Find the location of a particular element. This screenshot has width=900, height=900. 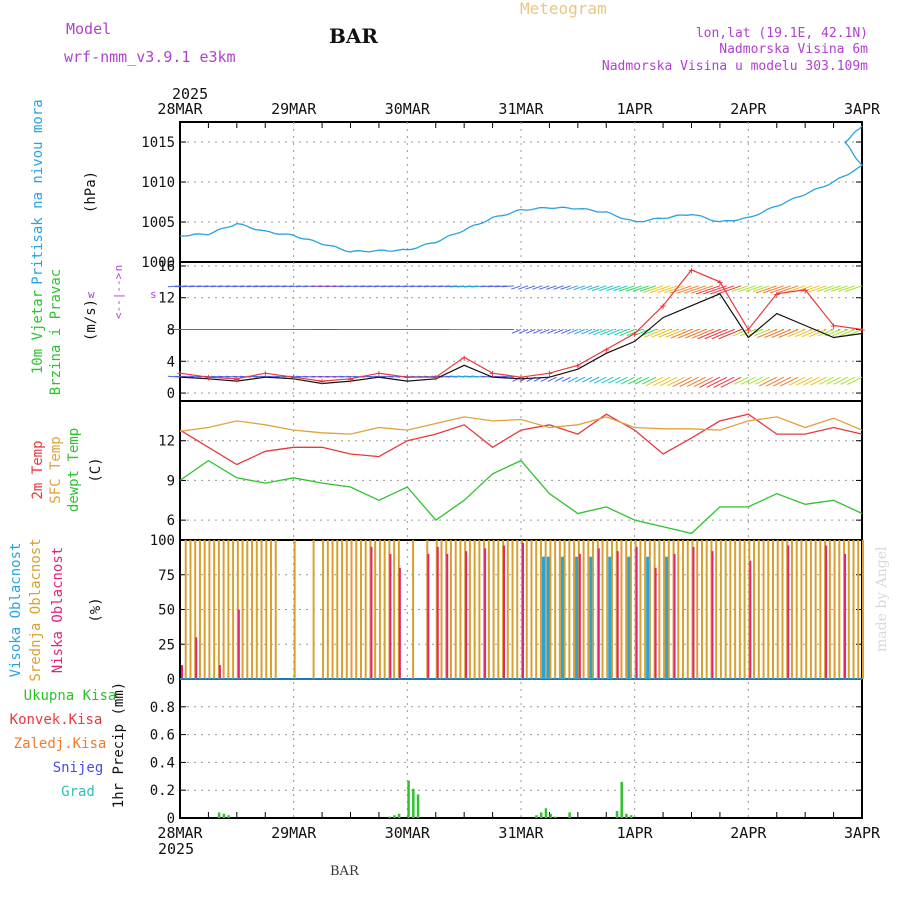

temp-line-dewpt-temp is located at coordinates (521, 497).